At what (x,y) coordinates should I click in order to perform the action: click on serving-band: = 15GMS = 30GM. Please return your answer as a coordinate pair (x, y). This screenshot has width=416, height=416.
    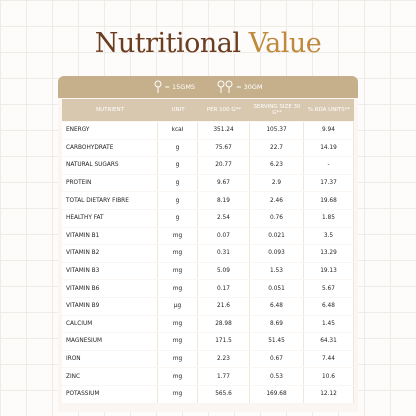
    Looking at the image, I should click on (208, 87).